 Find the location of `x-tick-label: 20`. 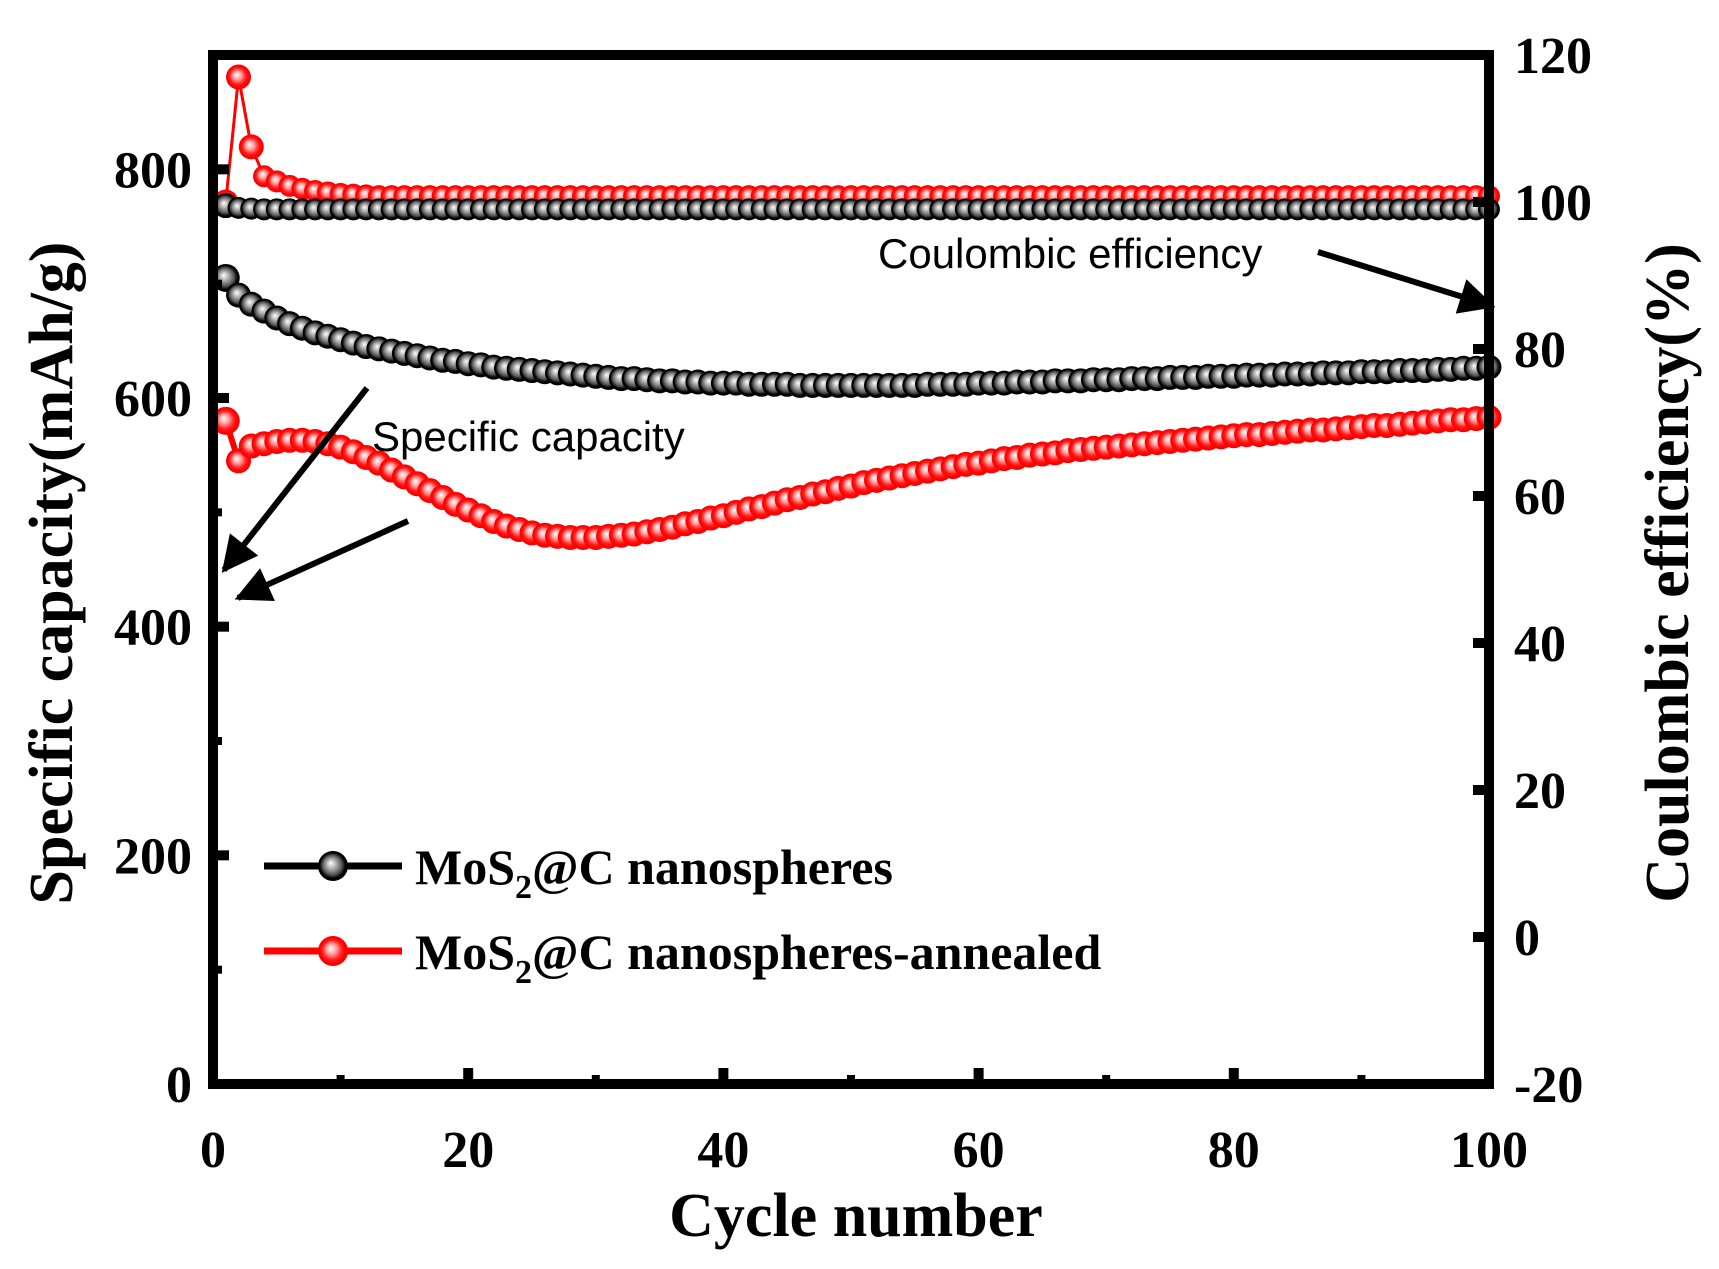

x-tick-label: 20 is located at coordinates (468, 1150).